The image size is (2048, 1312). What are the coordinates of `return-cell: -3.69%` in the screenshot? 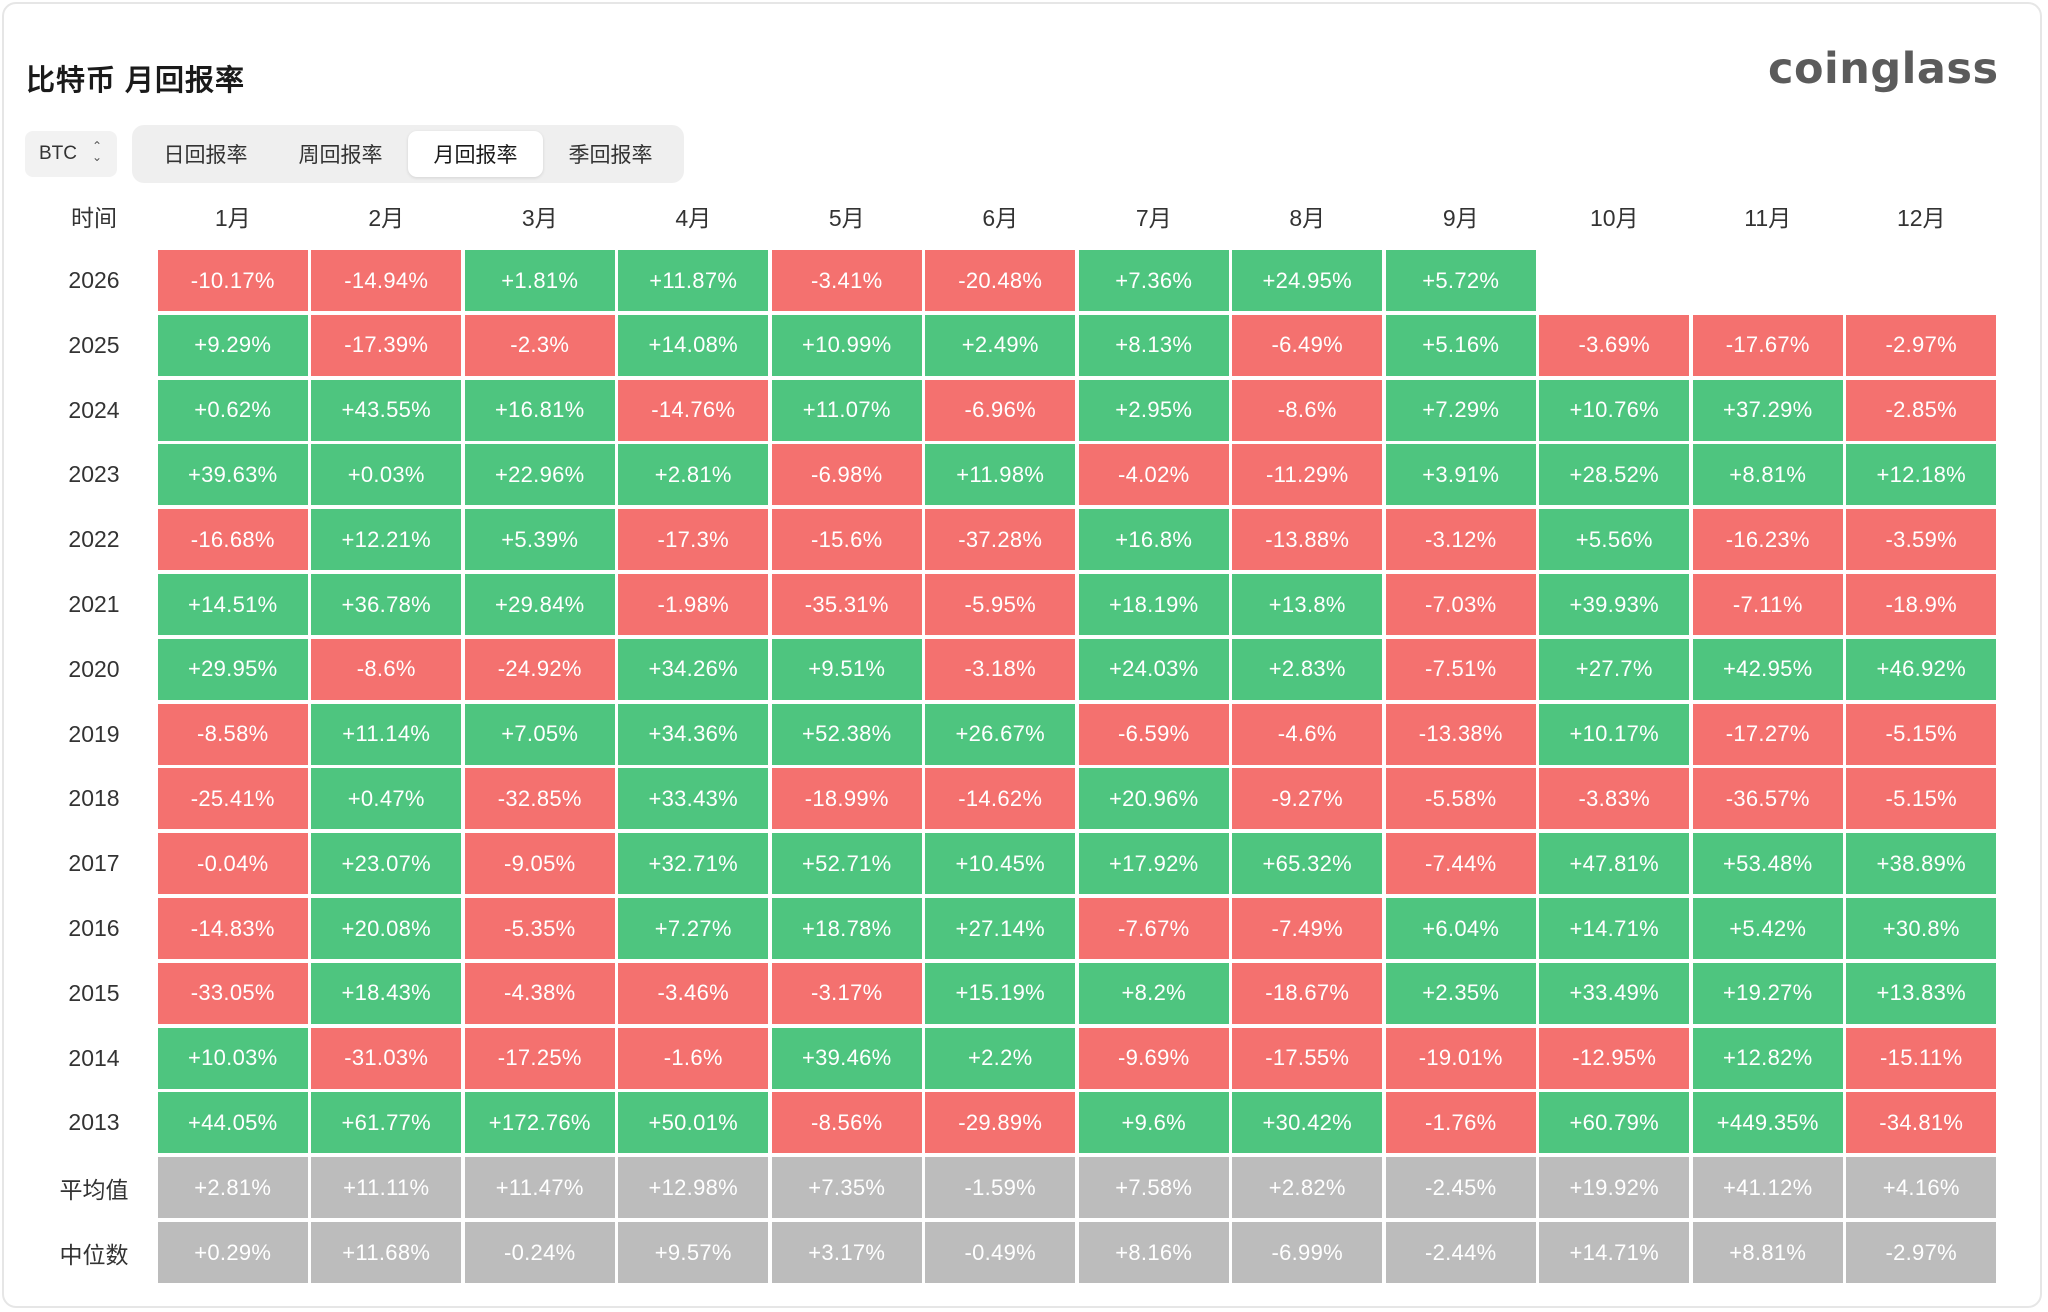 It's located at (1614, 345).